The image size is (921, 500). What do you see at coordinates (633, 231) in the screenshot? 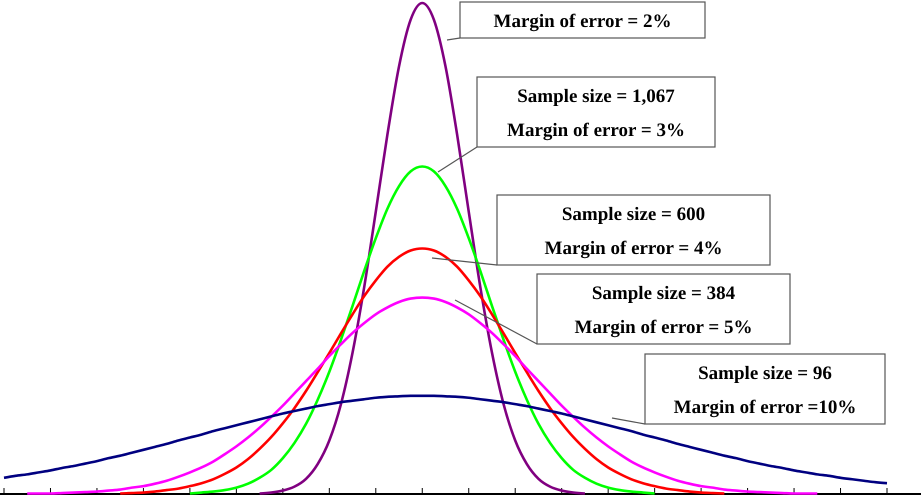
I see `annotation: Sample size = 600 Margin of error = 4%` at bounding box center [633, 231].